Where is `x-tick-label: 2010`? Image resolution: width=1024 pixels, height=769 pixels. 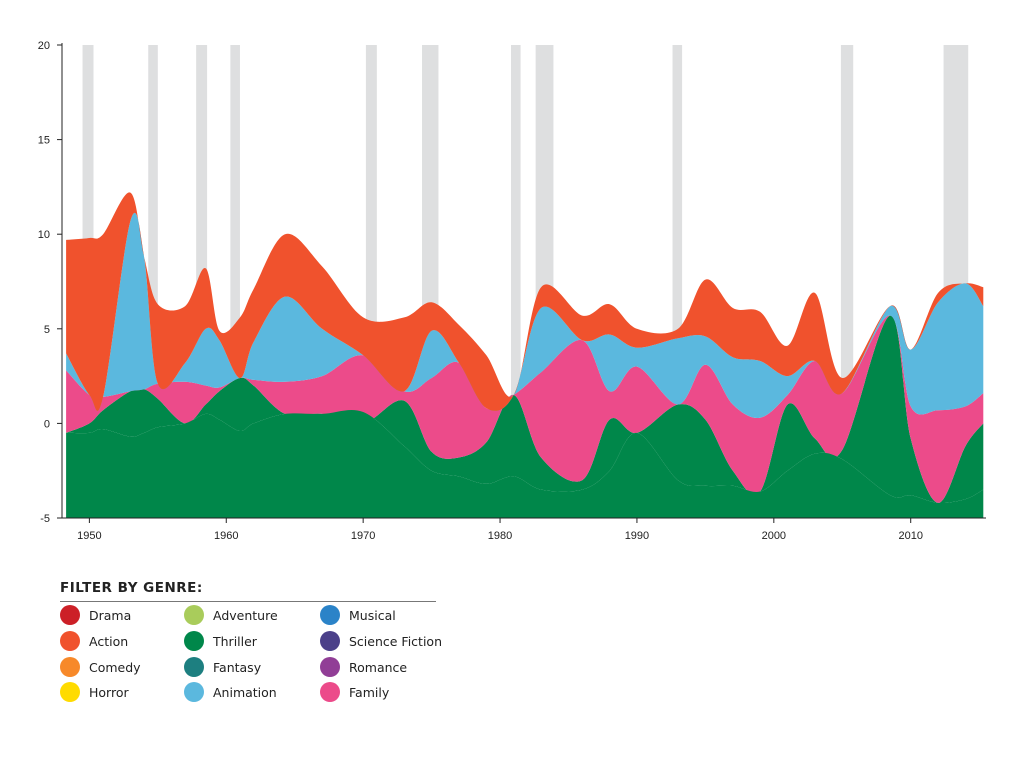 x-tick-label: 2010 is located at coordinates (910, 536).